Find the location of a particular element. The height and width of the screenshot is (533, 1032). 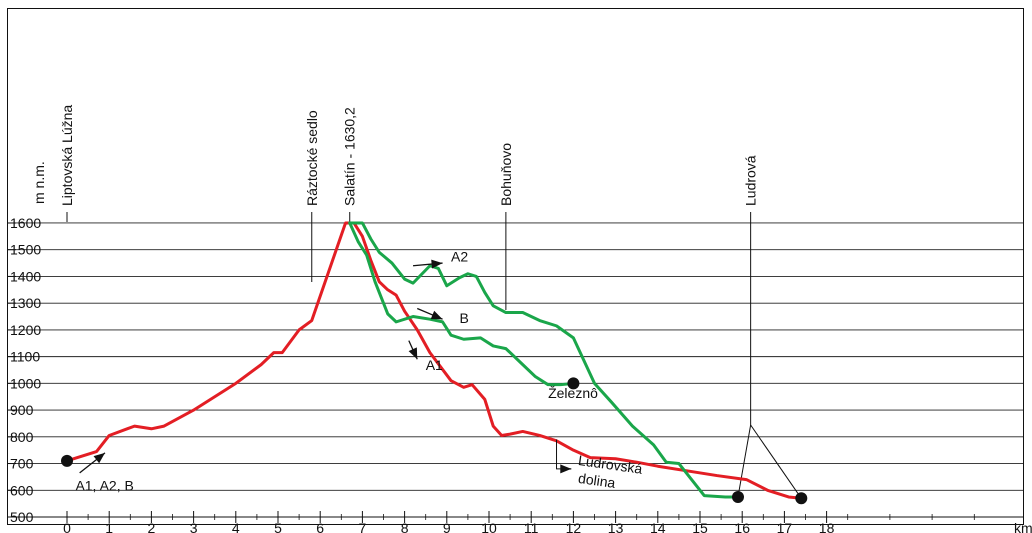

x-tick-label: 10 is located at coordinates (489, 526).